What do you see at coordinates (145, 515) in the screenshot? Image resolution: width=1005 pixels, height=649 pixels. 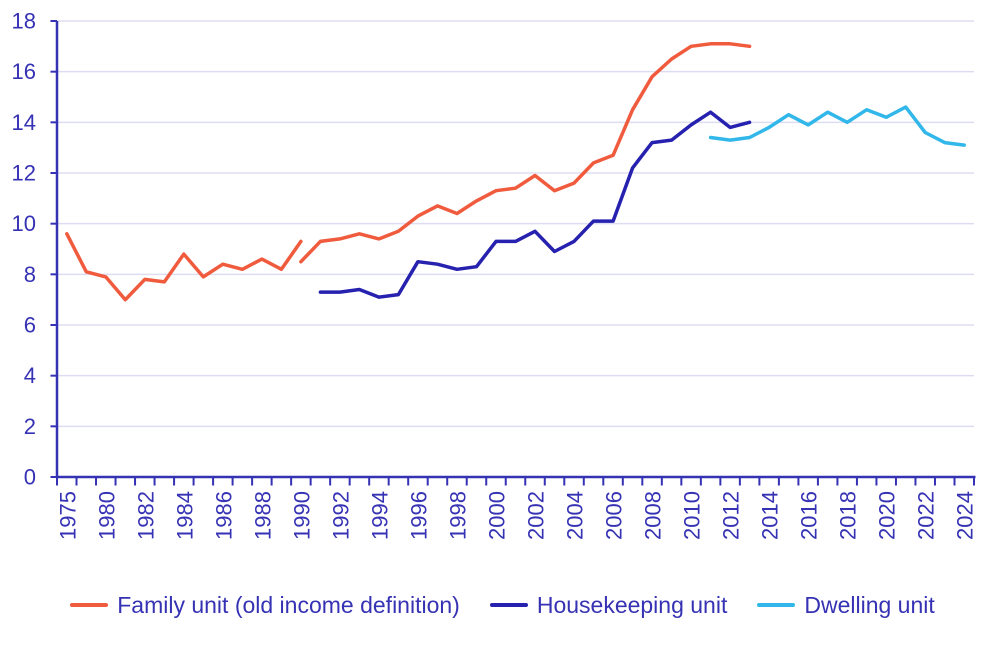 I see `svg-text: 1982` at bounding box center [145, 515].